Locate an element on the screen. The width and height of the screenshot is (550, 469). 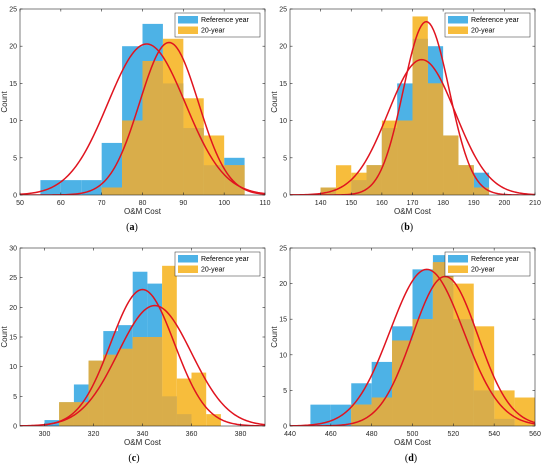
x-tick-label: 460 is located at coordinates (331, 434).